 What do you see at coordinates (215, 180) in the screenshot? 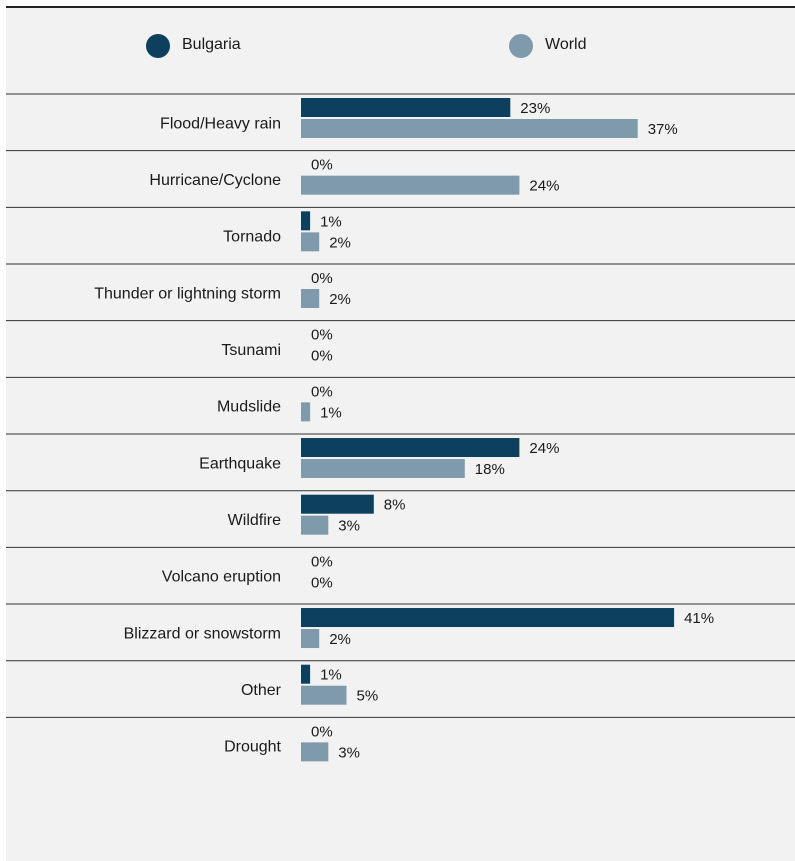
I see `category-label-hurricane-cyclone: Hurricane/Cyclone` at bounding box center [215, 180].